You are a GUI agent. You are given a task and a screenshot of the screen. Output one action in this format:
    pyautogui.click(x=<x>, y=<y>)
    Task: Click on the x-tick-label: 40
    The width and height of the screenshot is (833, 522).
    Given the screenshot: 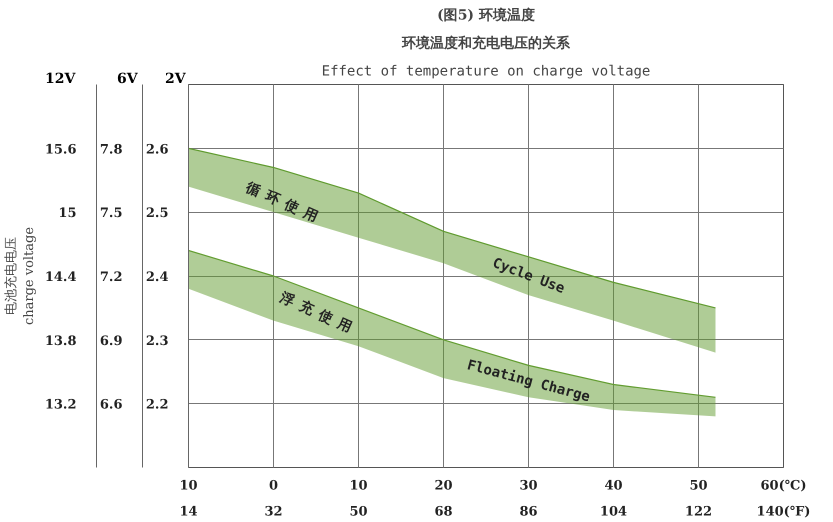 What is the action you would take?
    pyautogui.click(x=613, y=486)
    